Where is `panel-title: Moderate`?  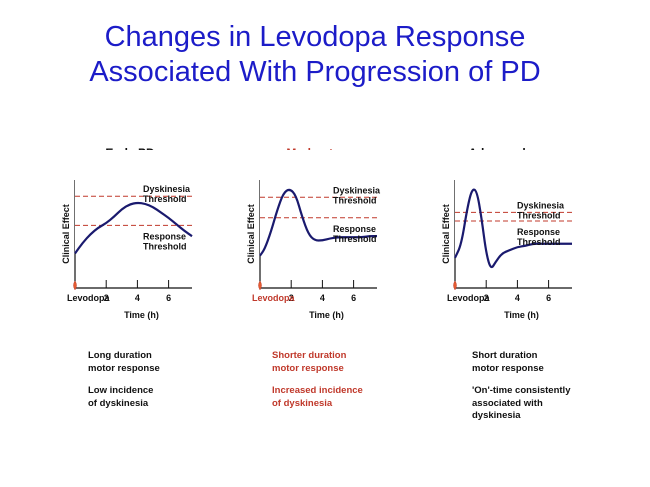
panel-title: Moderate is located at coordinates (313, 153).